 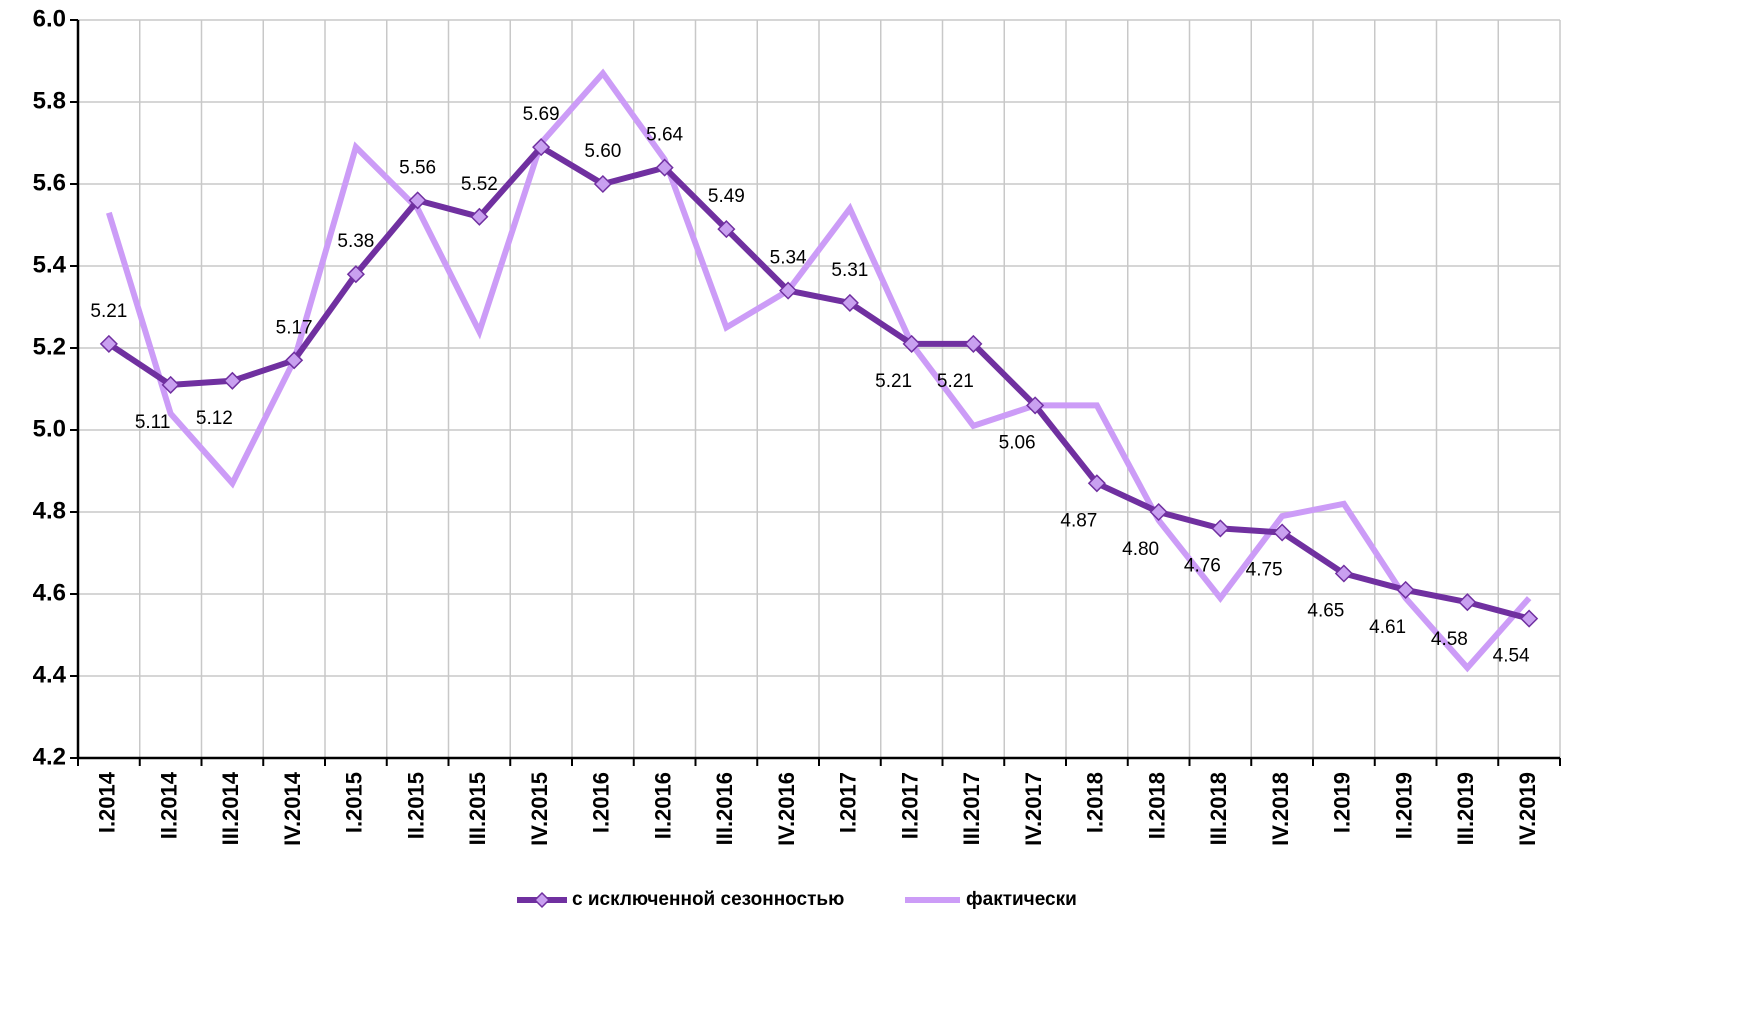 I want to click on x-tick-label: III.2016, so click(x=724, y=808).